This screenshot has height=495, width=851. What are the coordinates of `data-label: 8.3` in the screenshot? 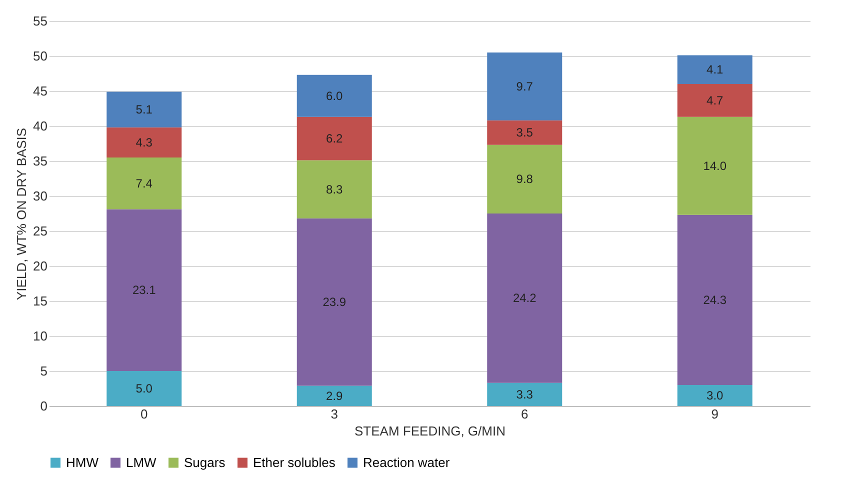 It's located at (335, 189).